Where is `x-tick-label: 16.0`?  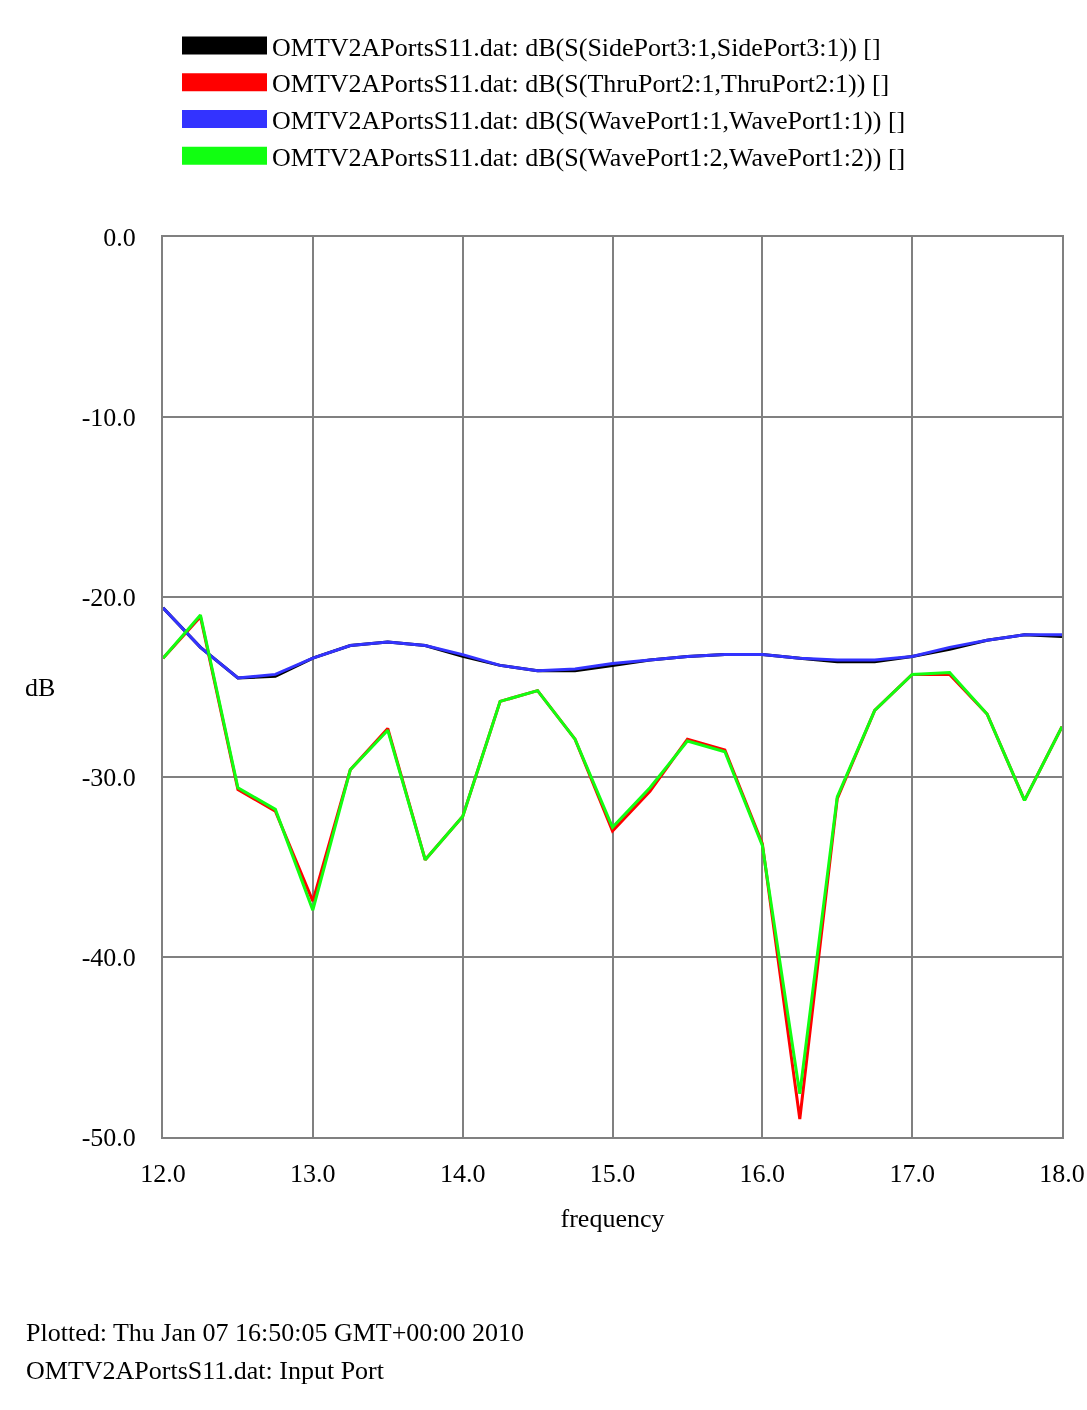 x-tick-label: 16.0 is located at coordinates (762, 1174).